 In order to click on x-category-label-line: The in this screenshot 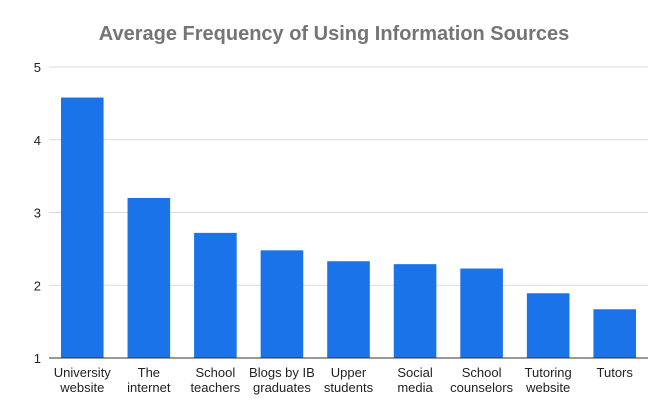, I will do `click(149, 372)`.